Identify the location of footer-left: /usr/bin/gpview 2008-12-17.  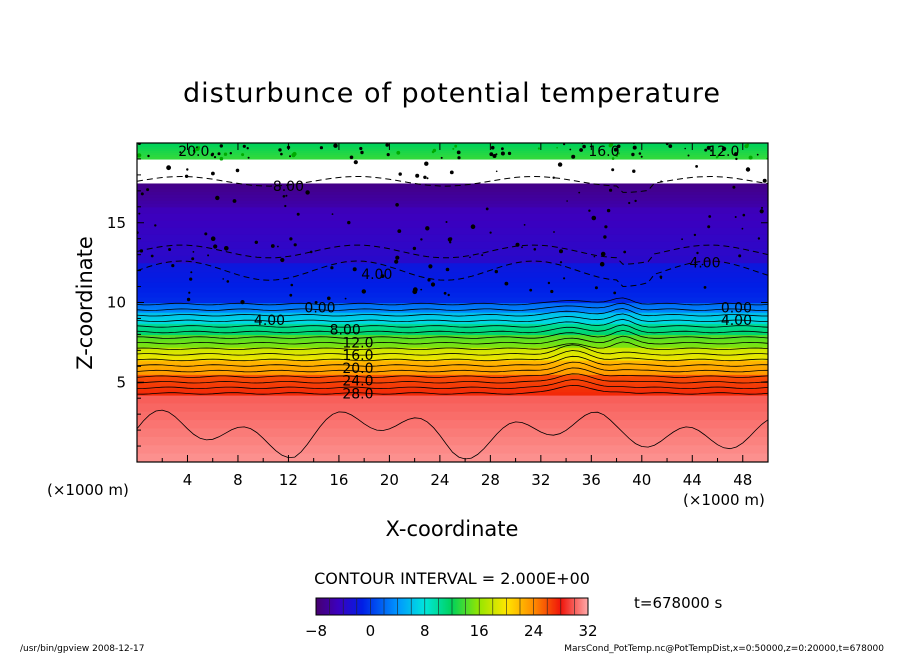
(82, 649).